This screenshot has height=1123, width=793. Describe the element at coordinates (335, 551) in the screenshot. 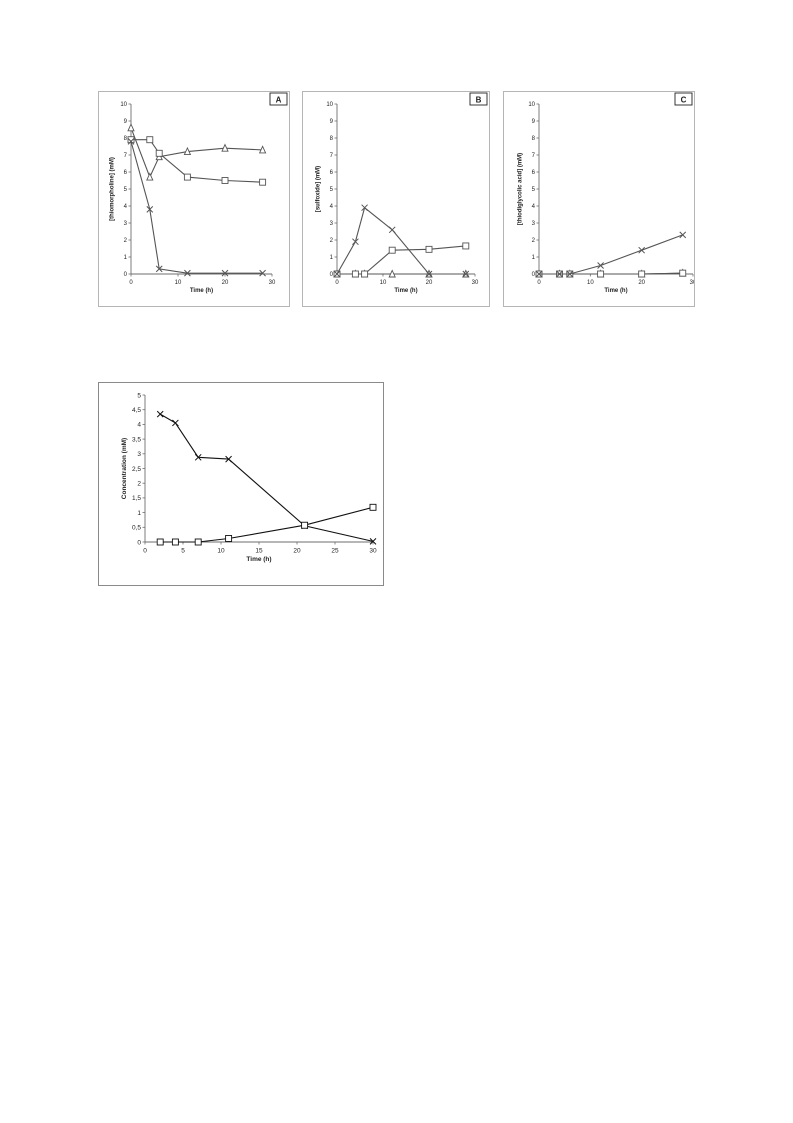

I see `x-tick-label: 25` at that location.